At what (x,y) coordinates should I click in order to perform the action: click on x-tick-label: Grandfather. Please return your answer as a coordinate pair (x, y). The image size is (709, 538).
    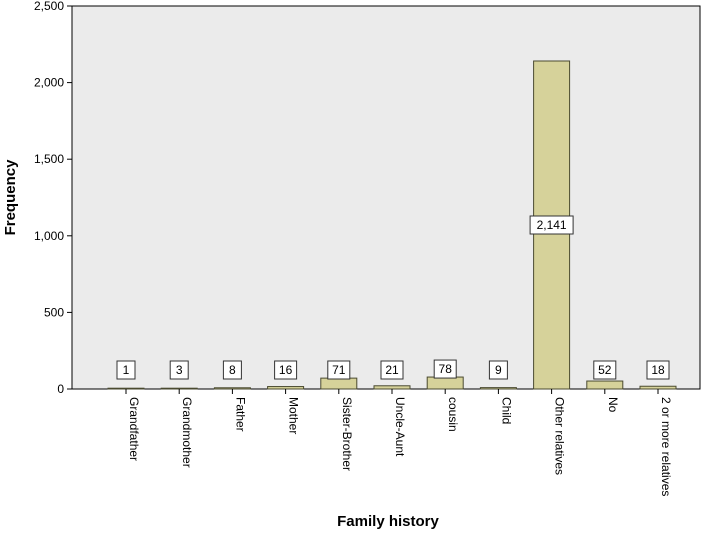
    Looking at the image, I should click on (134, 429).